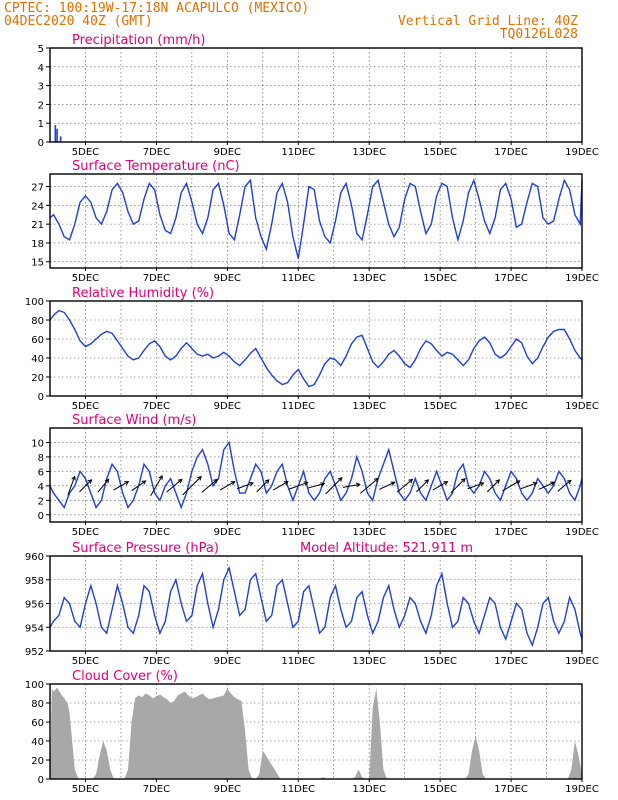  What do you see at coordinates (145, 548) in the screenshot?
I see `pres-title: Surface Pressure (hPa)` at bounding box center [145, 548].